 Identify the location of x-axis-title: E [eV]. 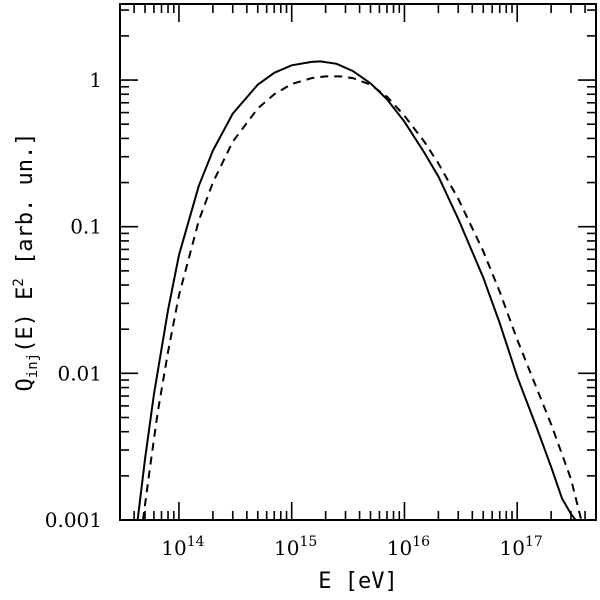
(357, 581).